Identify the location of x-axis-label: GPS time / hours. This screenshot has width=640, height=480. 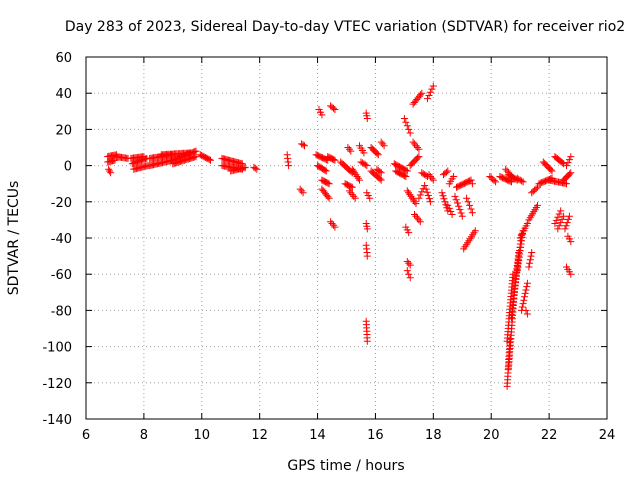
(345, 466).